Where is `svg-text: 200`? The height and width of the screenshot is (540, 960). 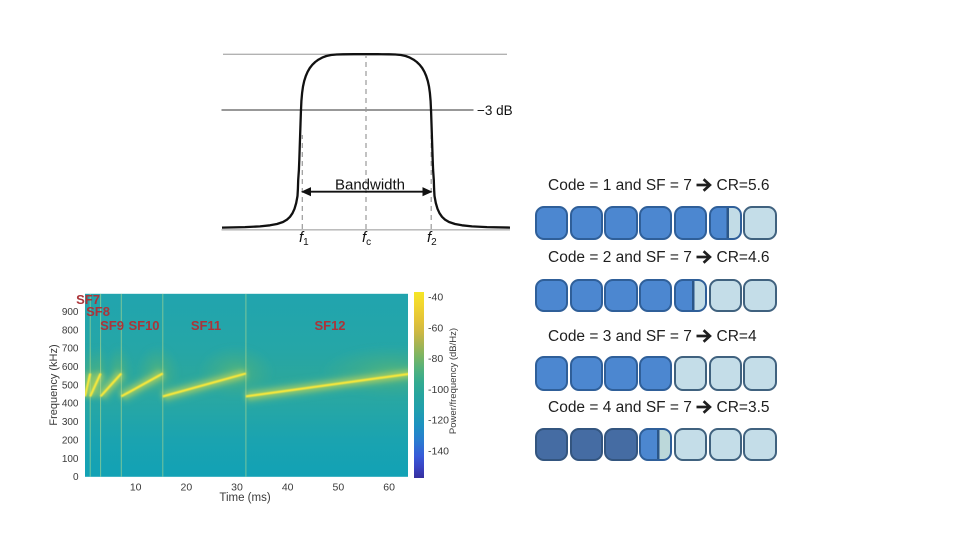 svg-text: 200 is located at coordinates (70, 441).